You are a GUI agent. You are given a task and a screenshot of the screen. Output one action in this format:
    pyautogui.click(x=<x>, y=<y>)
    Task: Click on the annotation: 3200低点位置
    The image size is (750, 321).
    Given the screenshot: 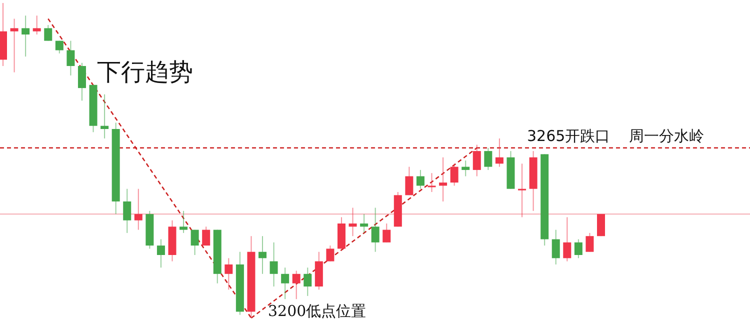 What is the action you would take?
    pyautogui.click(x=317, y=311)
    